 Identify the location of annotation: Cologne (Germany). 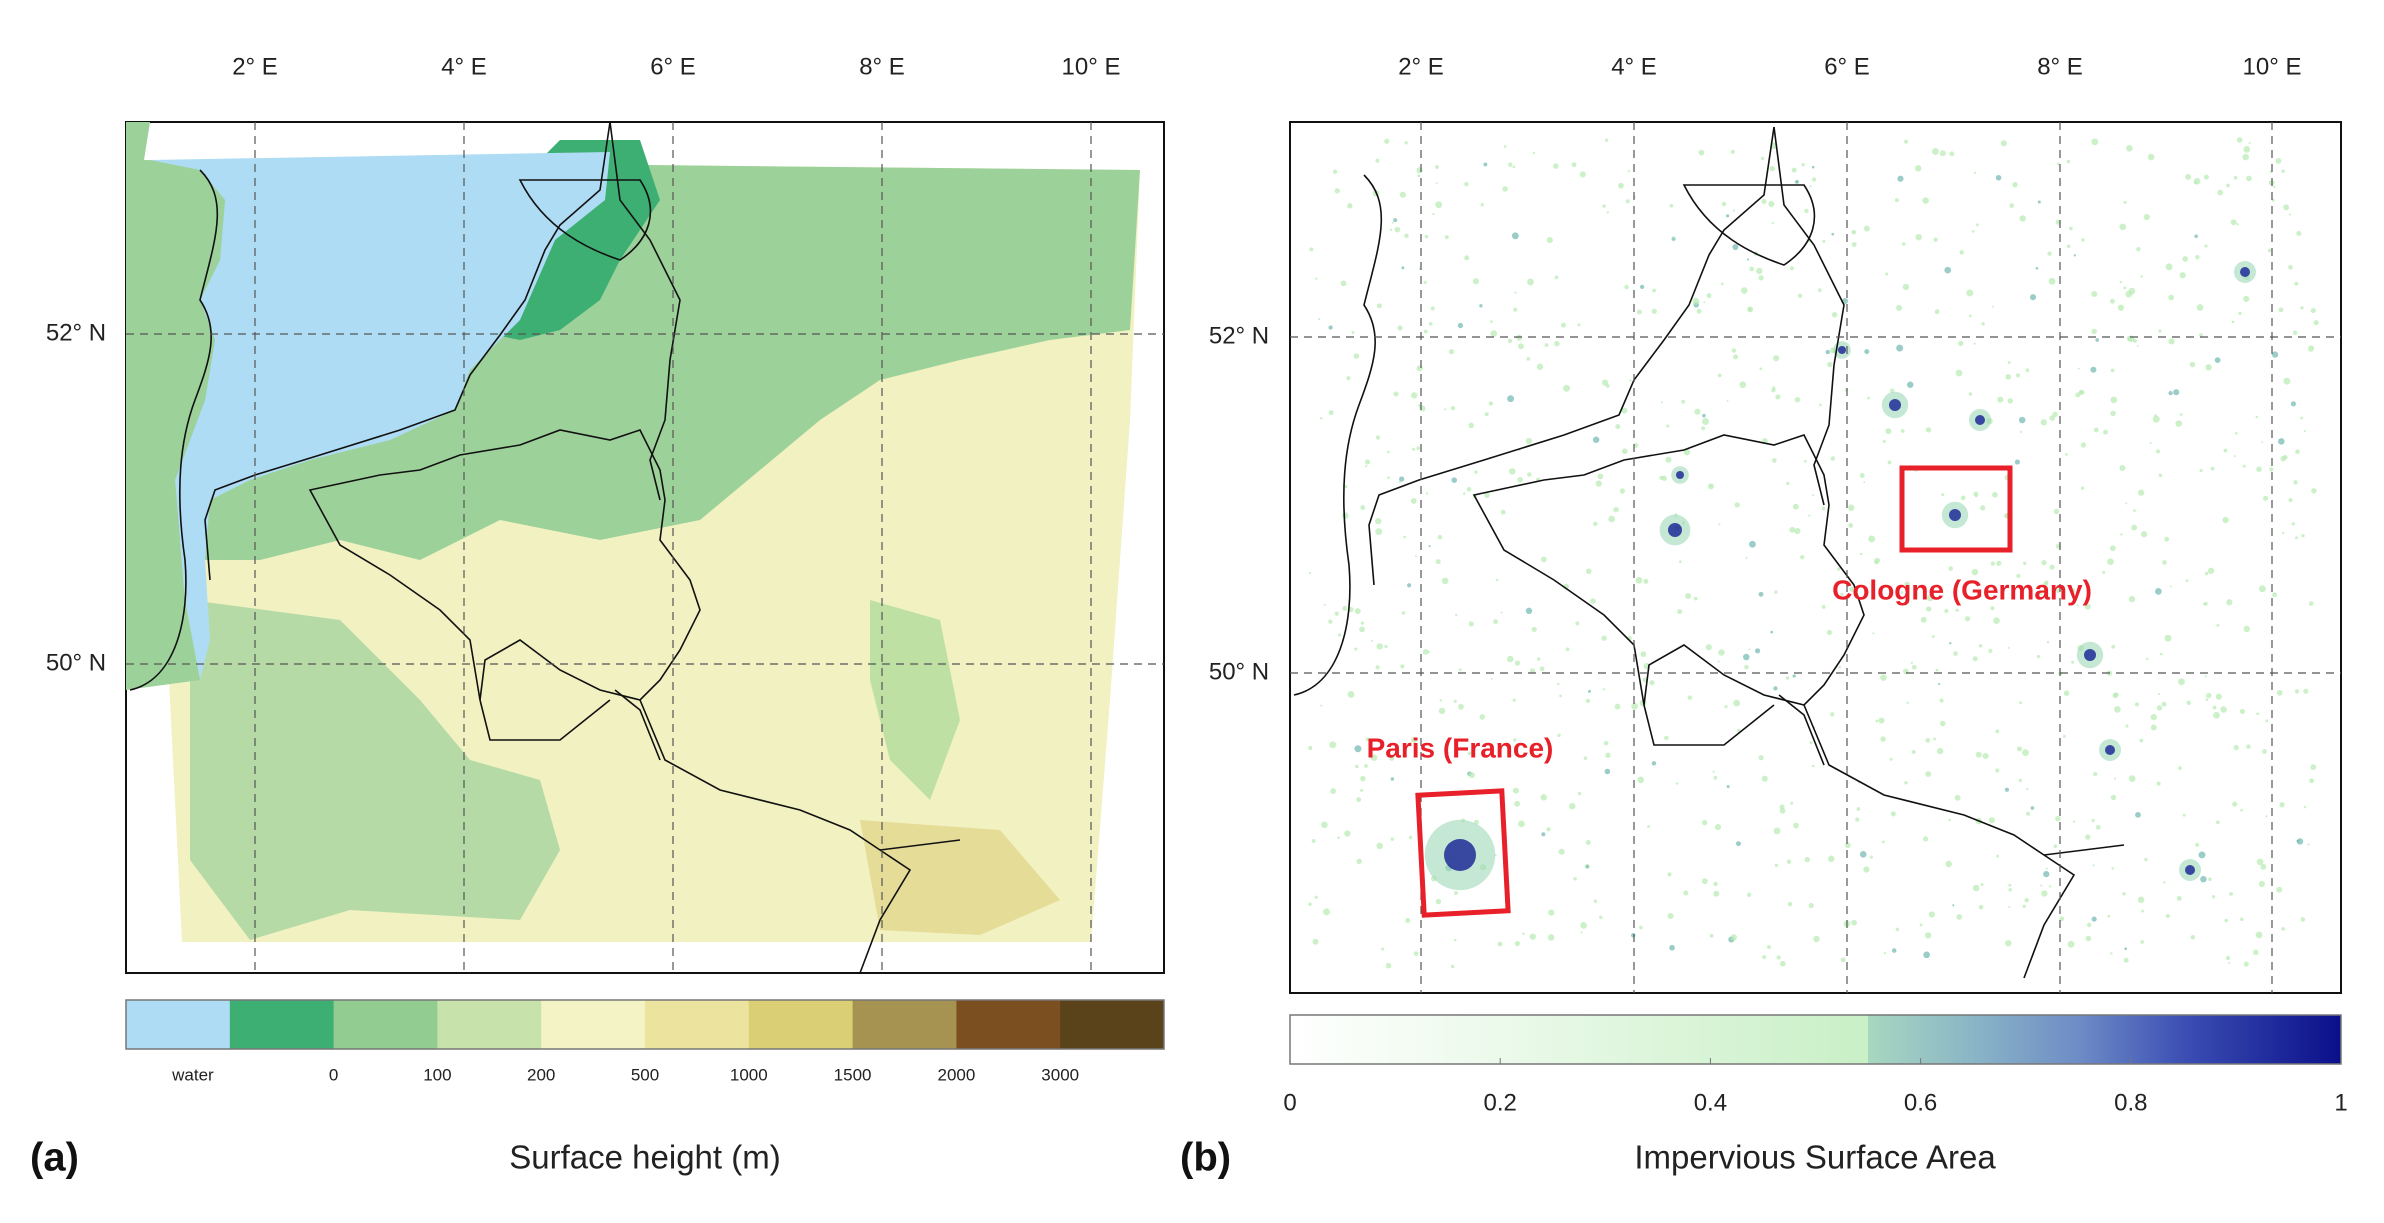
(1962, 589).